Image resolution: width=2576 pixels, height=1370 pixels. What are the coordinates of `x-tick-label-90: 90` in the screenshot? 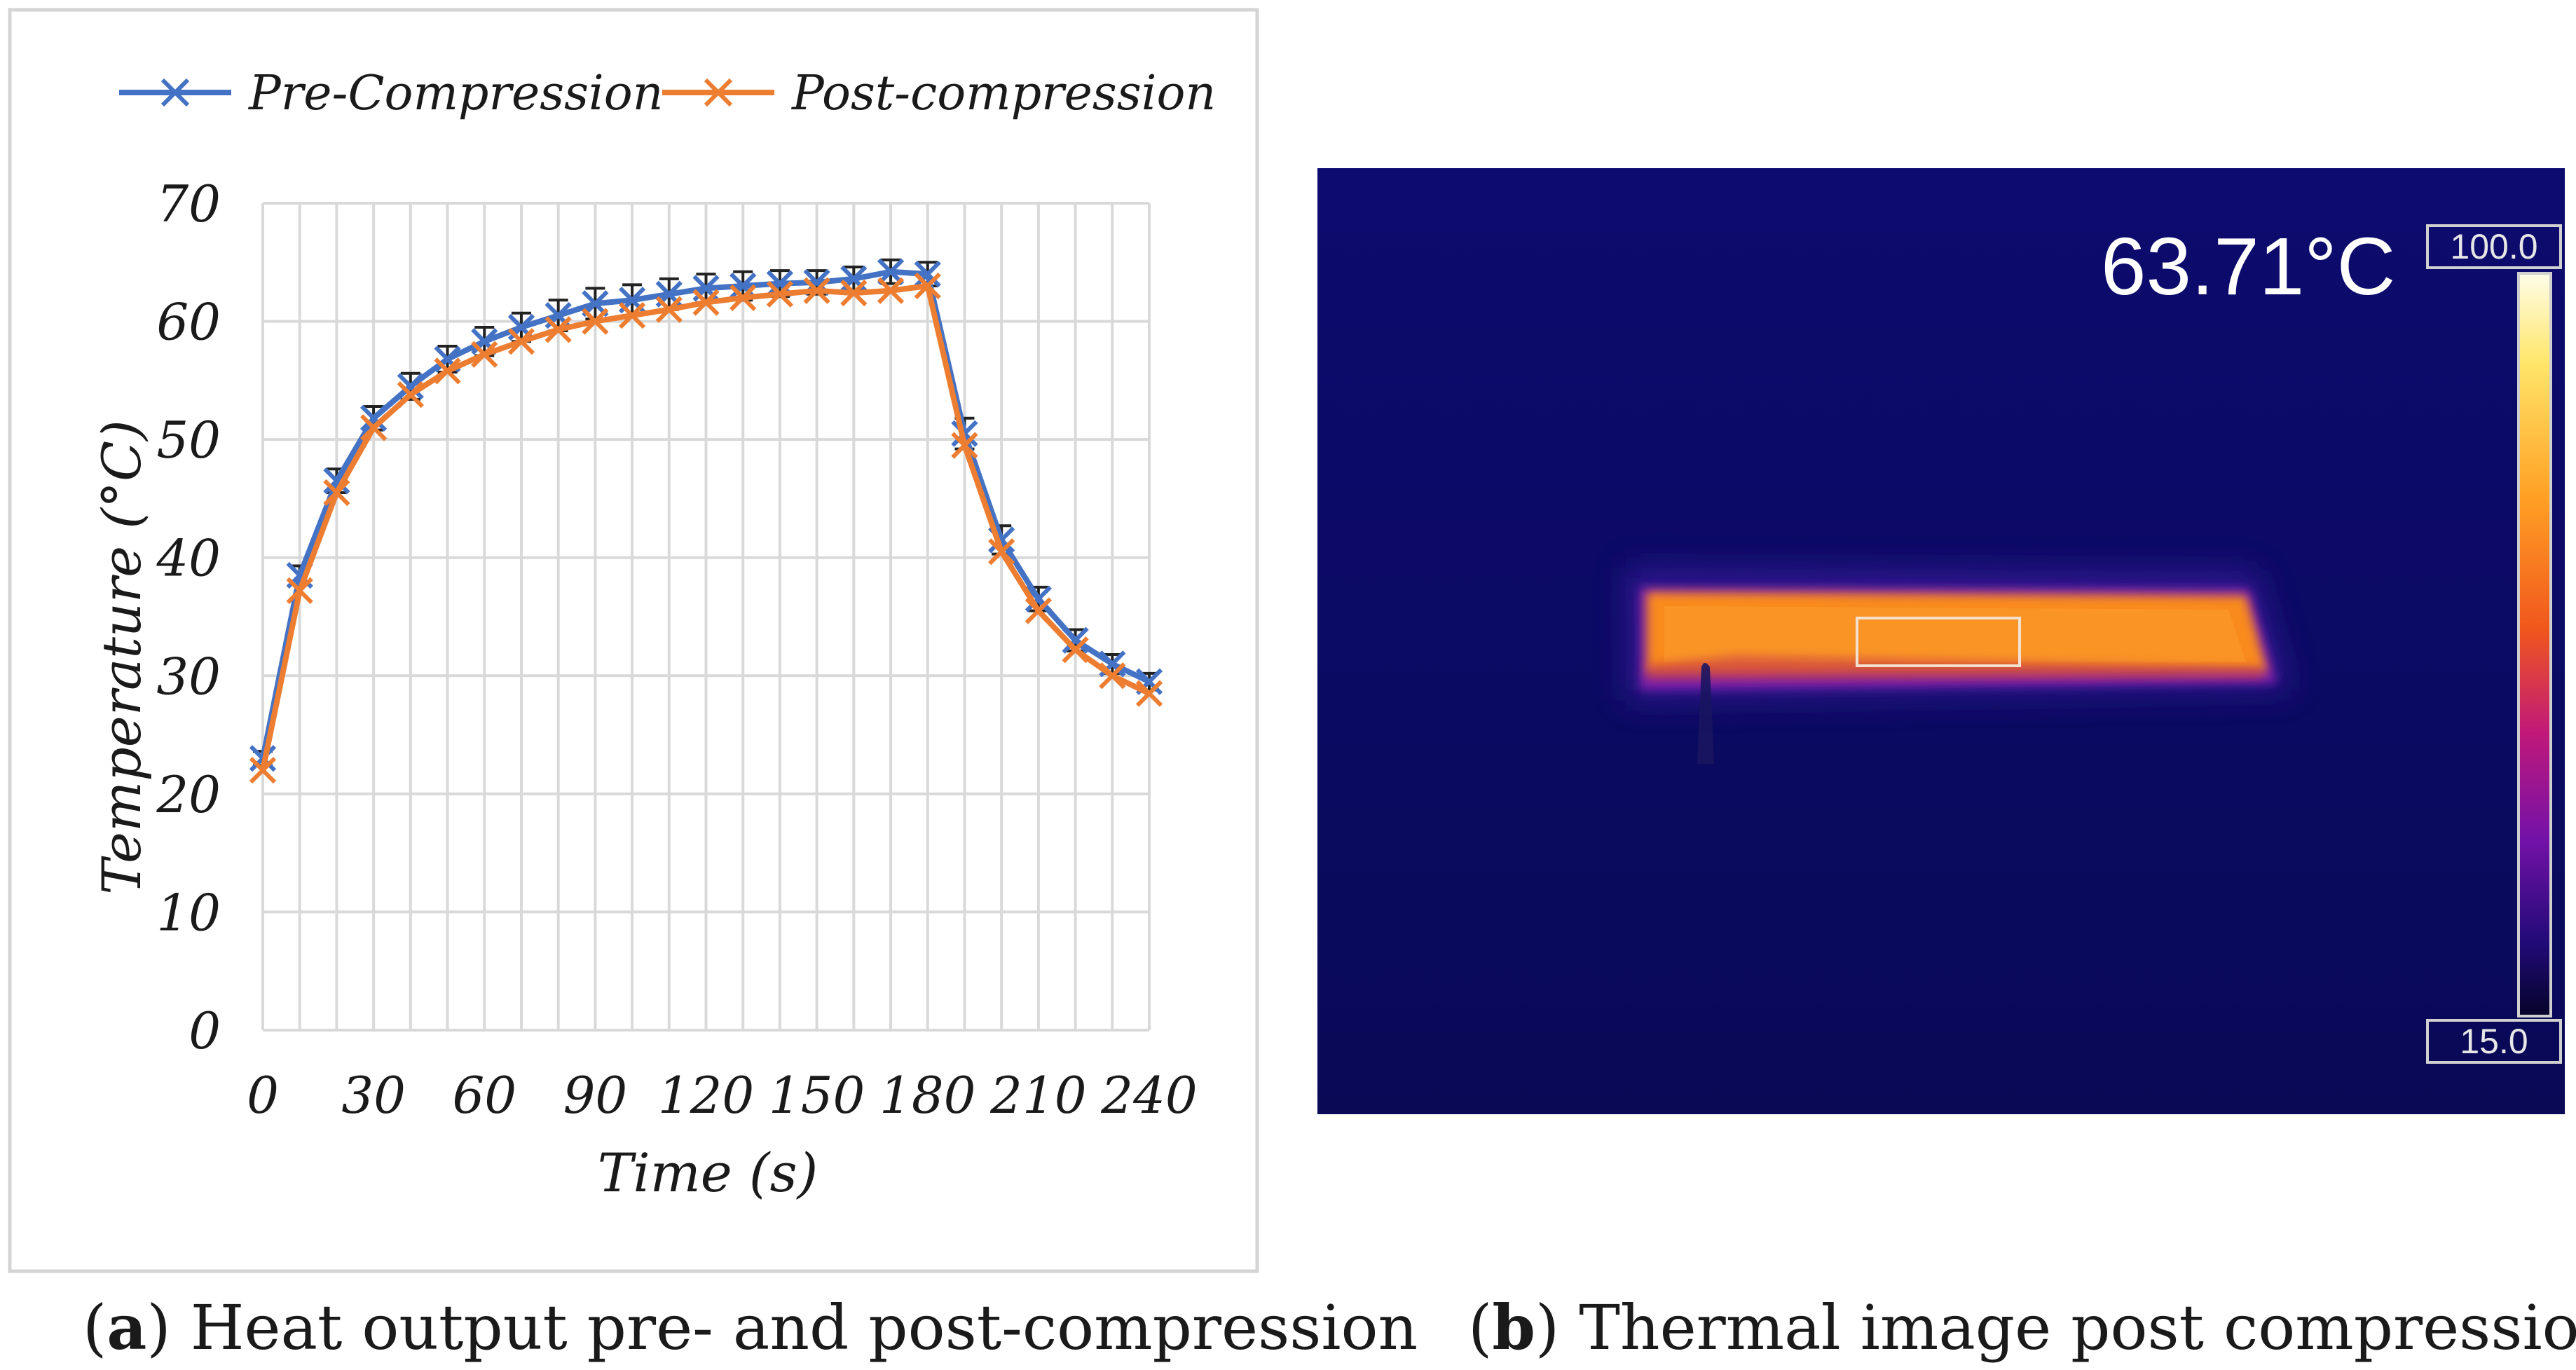 It's located at (596, 1095).